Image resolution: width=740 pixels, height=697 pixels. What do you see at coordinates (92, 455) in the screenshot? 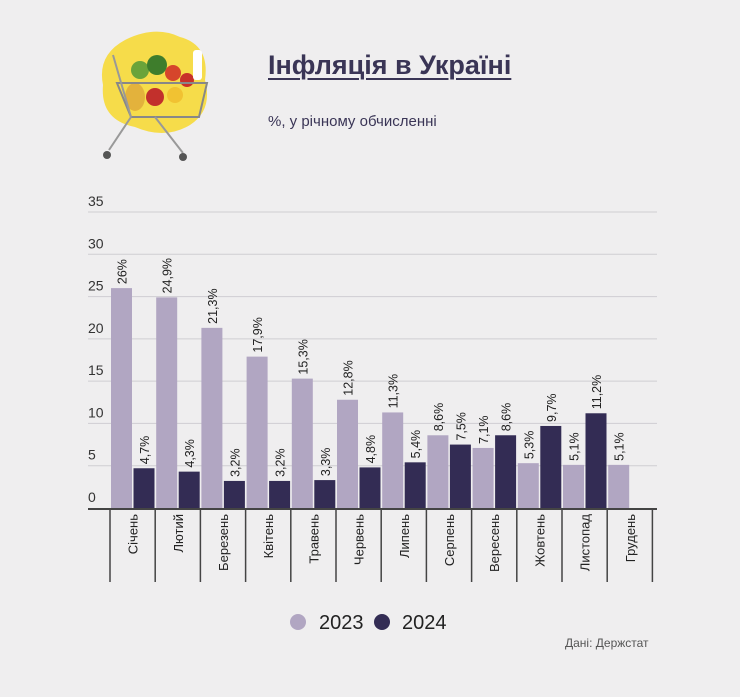
I see `y-tick-label: 5` at bounding box center [92, 455].